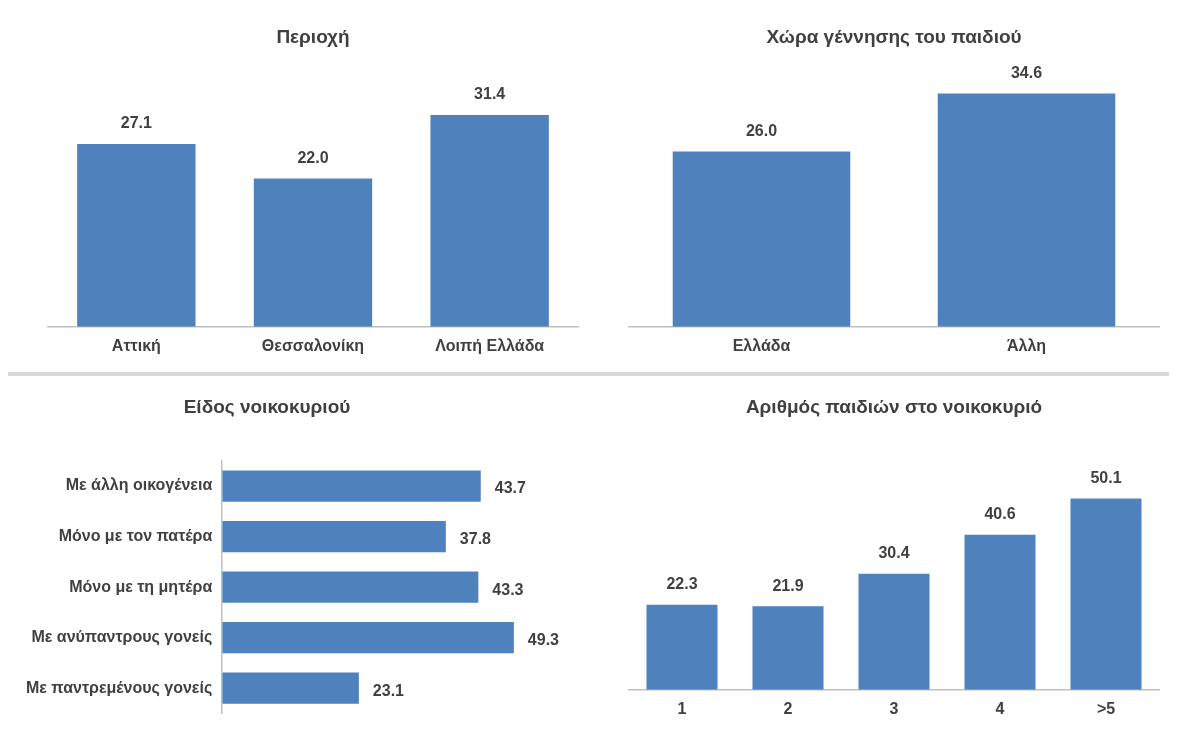 The image size is (1177, 745). I want to click on x-tick-label: >5, so click(1106, 708).